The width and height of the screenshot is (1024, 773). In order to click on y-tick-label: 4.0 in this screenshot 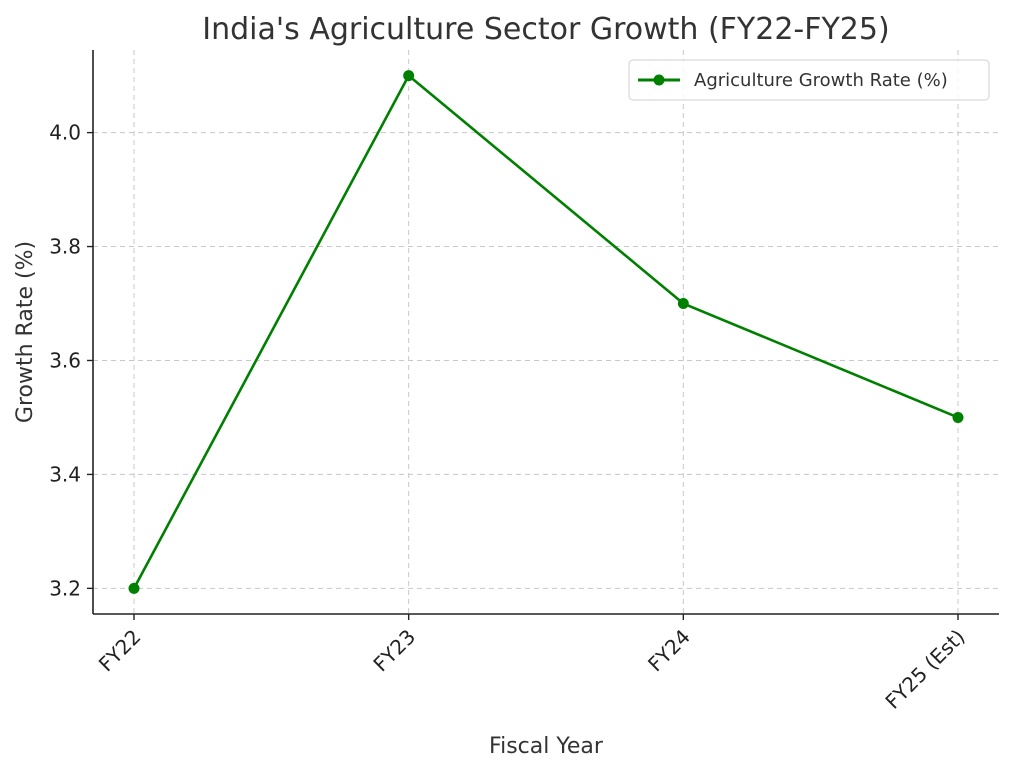, I will do `click(65, 133)`.